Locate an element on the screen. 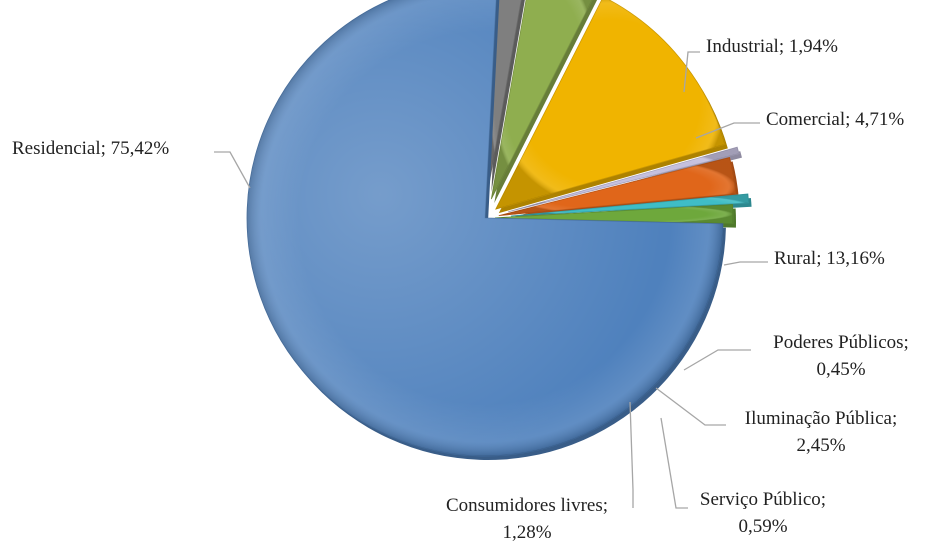  leader-line-servico-publico is located at coordinates (674, 463).